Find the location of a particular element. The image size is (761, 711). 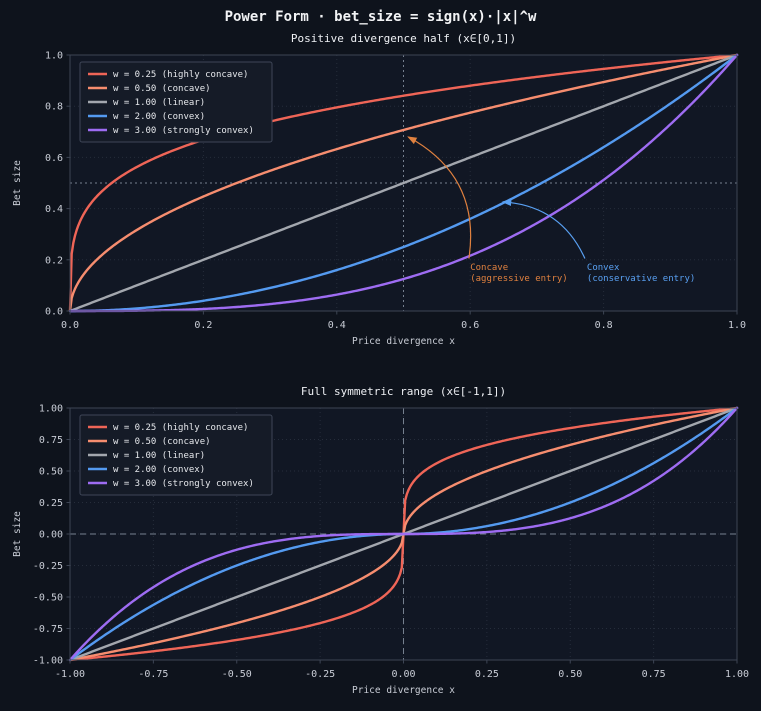

annotation-1: Convex(conservative entry) is located at coordinates (598, 241).